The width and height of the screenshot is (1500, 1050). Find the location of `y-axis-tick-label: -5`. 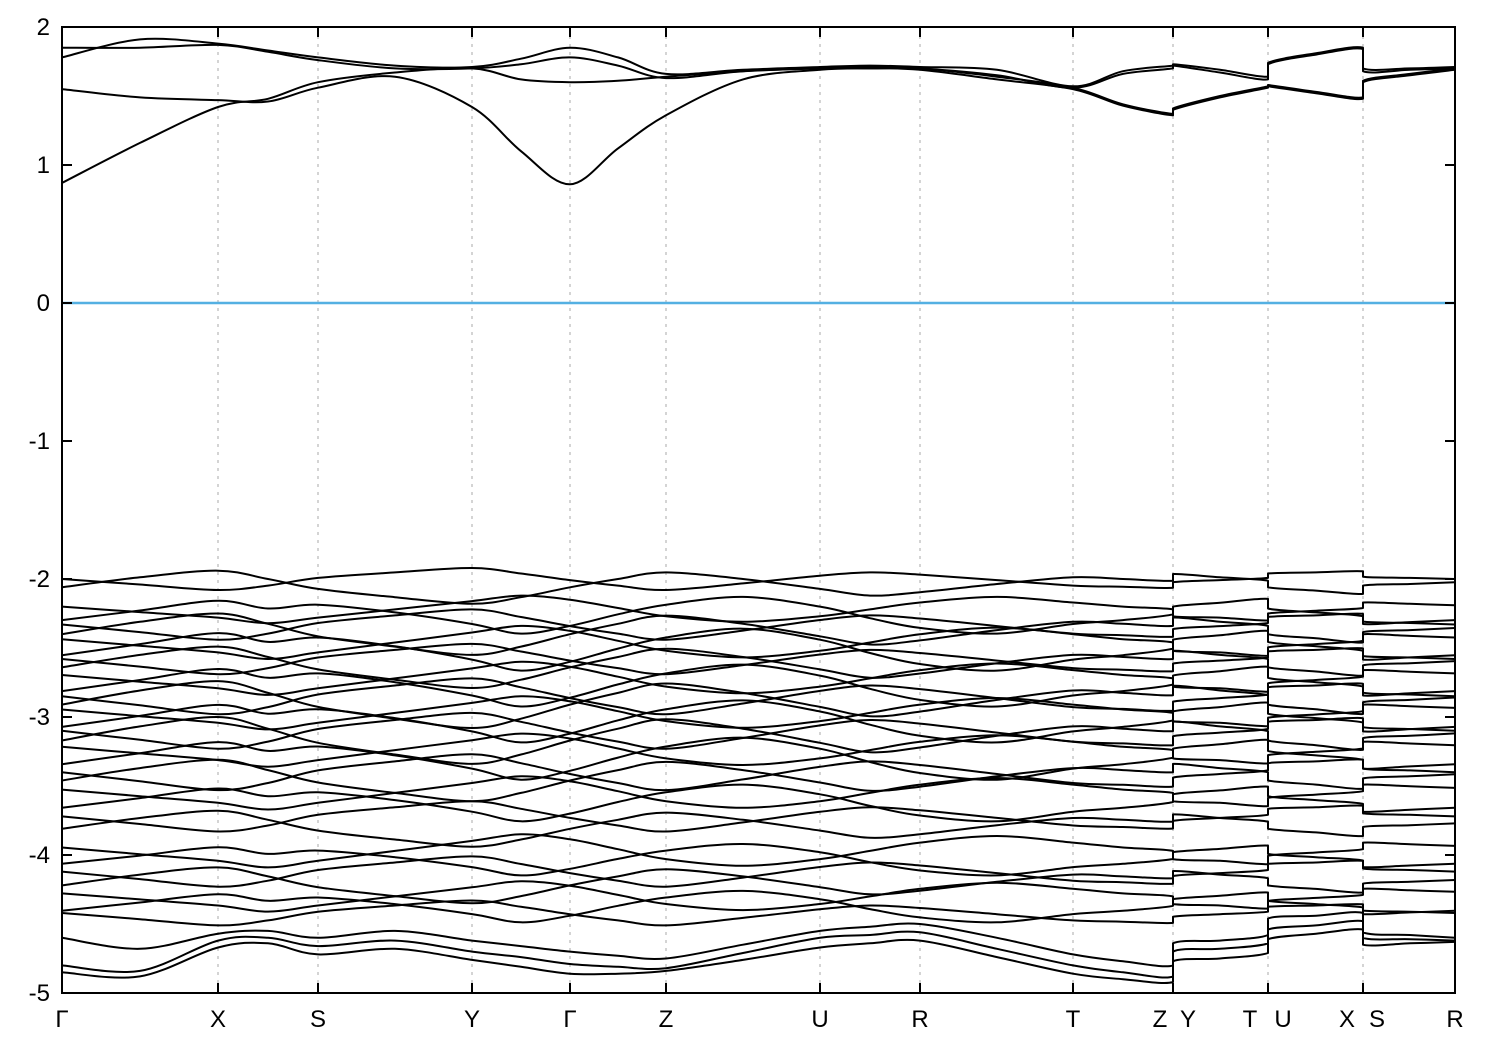

y-axis-tick-label: -5 is located at coordinates (39, 993).